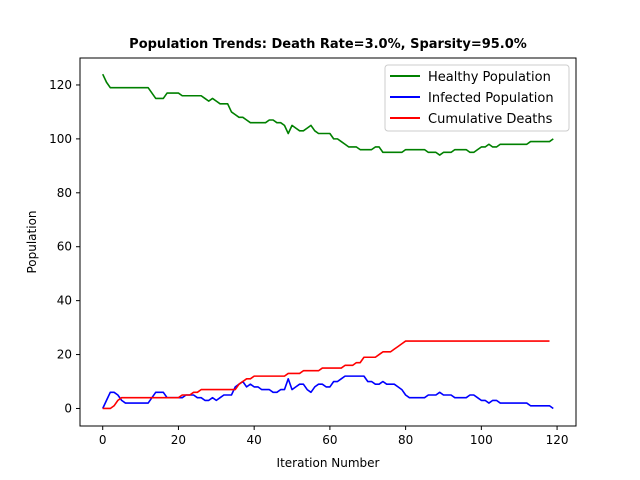 This screenshot has height=480, width=640. I want to click on y-tick-label: 40, so click(64, 301).